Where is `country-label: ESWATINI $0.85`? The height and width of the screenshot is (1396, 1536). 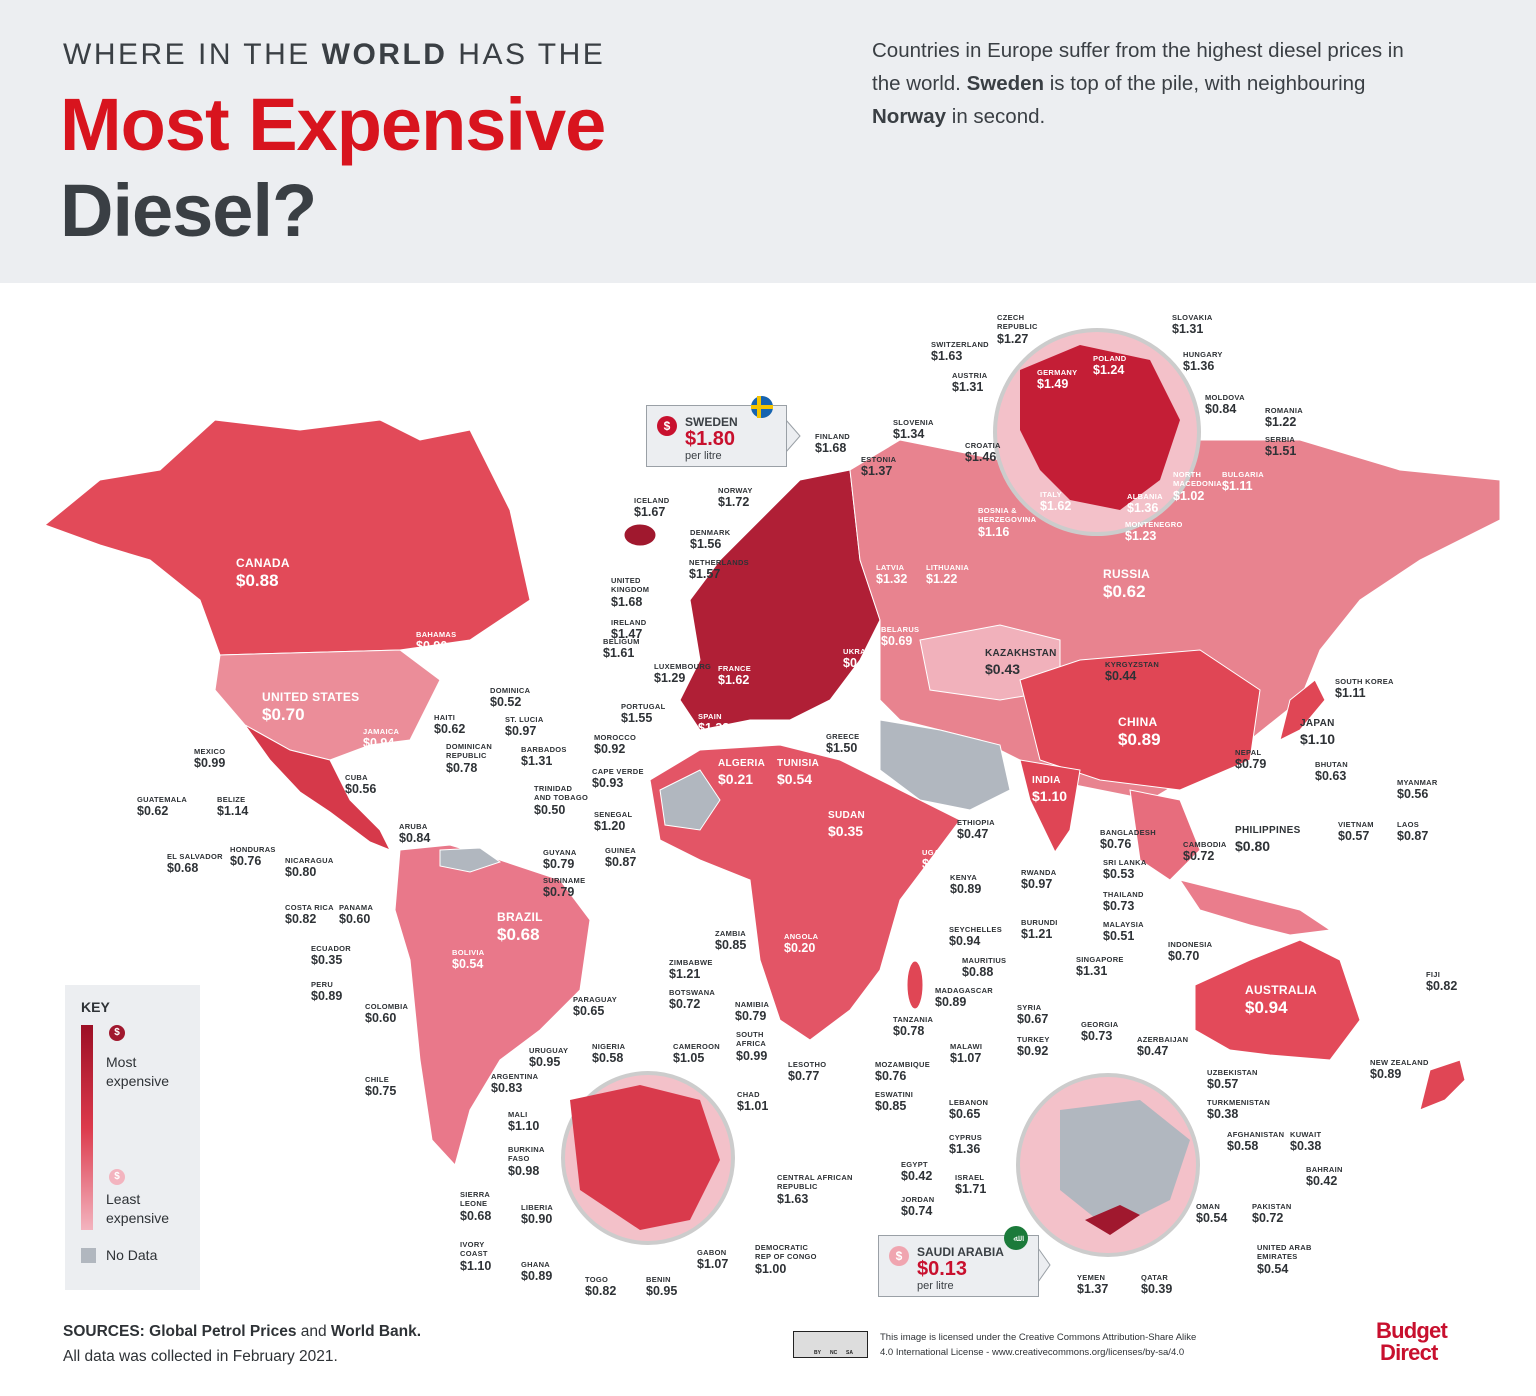 country-label: ESWATINI $0.85 is located at coordinates (894, 1102).